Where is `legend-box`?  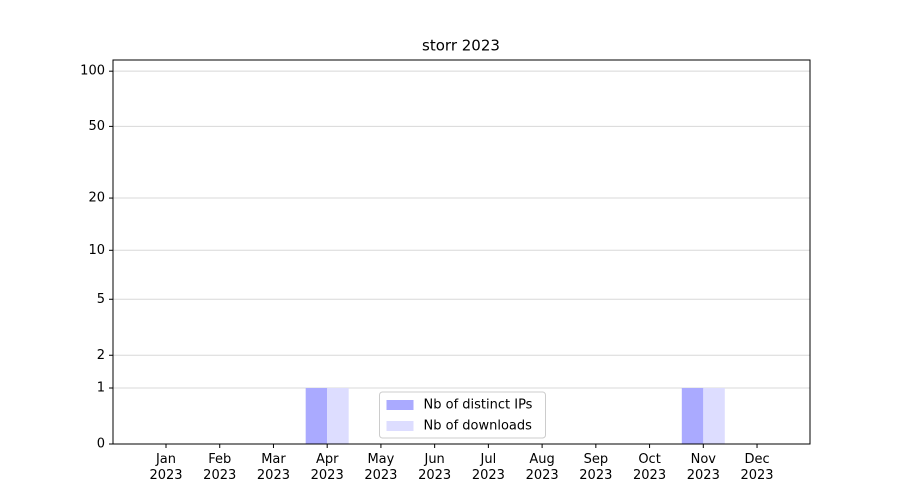 legend-box is located at coordinates (462, 415).